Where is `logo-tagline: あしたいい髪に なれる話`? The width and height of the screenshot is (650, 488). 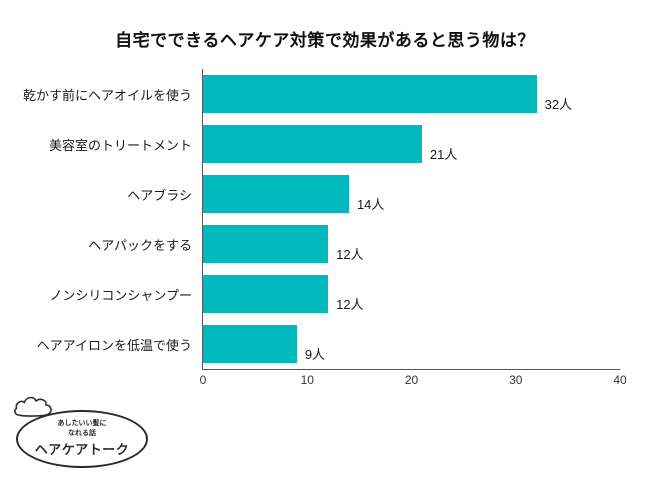
logo-tagline: あしたいい髪に なれる話 is located at coordinates (82, 428).